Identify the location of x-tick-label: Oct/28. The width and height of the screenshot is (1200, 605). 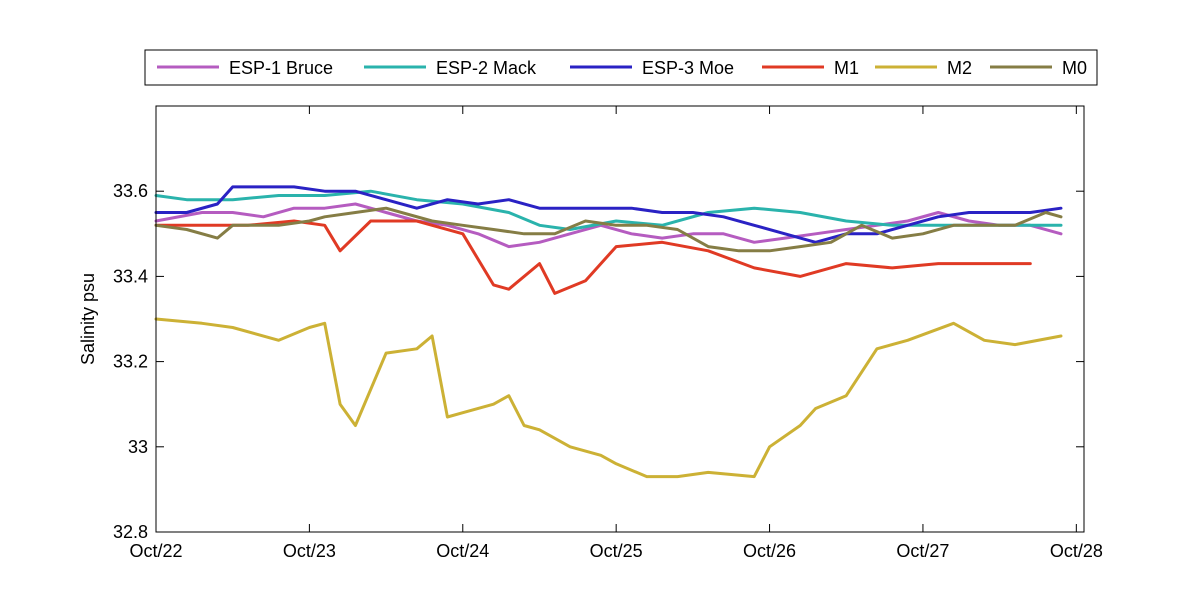
(1076, 551).